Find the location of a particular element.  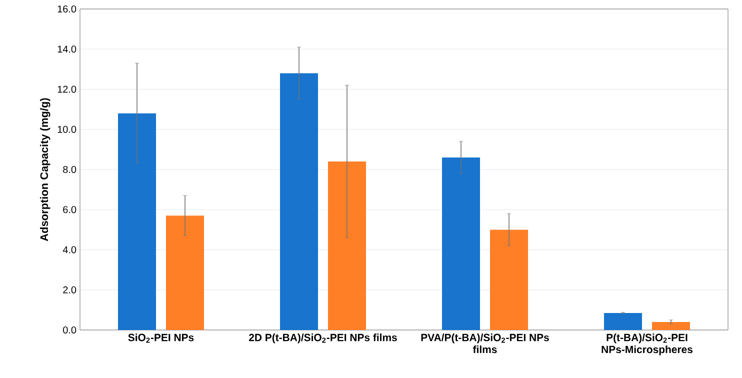

y-tick-label: 12.0 is located at coordinates (67, 89).